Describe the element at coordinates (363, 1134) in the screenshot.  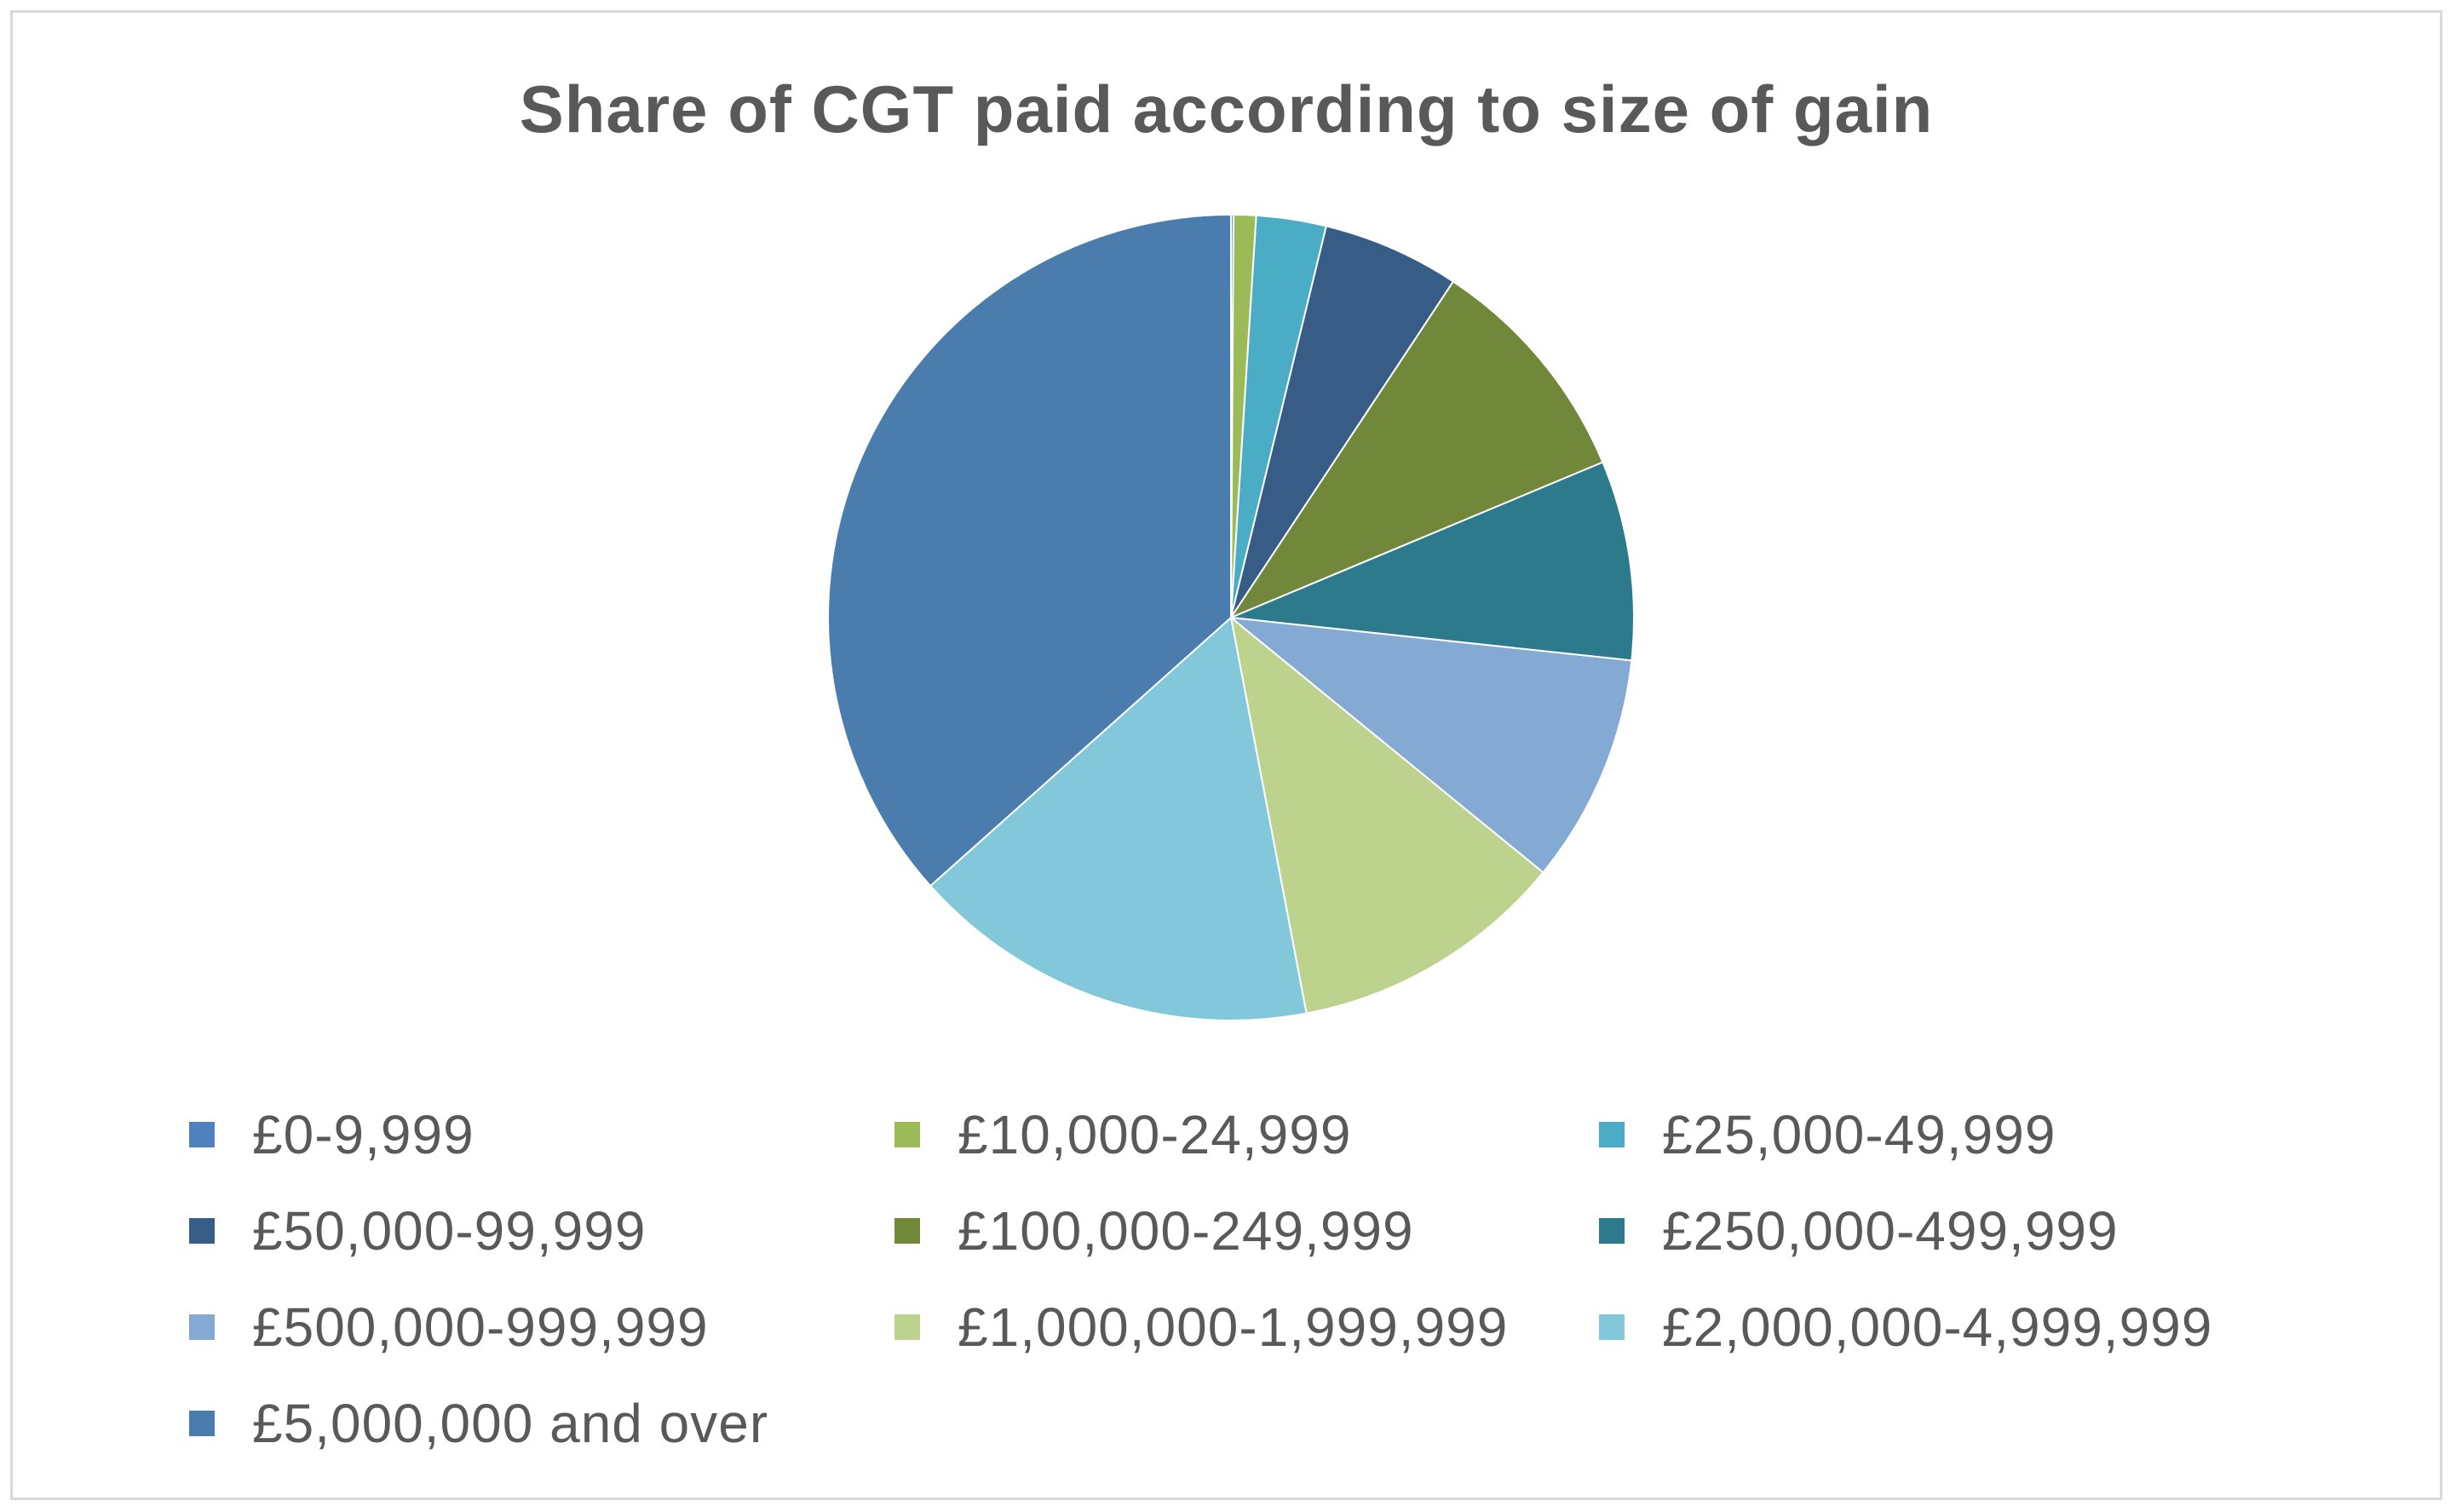
I see `legend-label: £0-9,999` at that location.